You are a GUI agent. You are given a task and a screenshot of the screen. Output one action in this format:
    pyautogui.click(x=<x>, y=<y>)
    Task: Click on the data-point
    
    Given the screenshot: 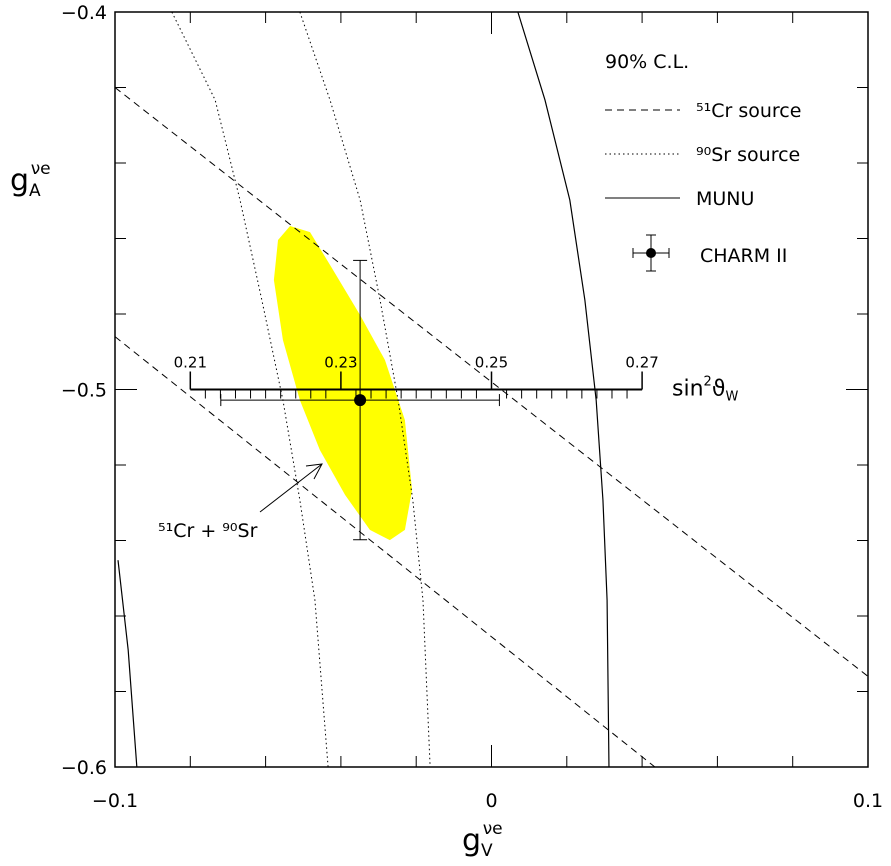 What is the action you would take?
    pyautogui.click(x=360, y=400)
    